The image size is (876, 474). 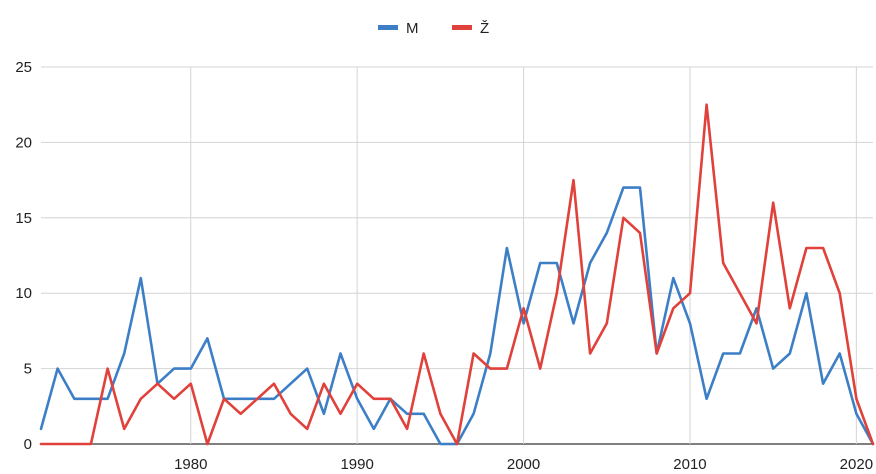 What do you see at coordinates (484, 28) in the screenshot?
I see `legend-label-z: Ž` at bounding box center [484, 28].